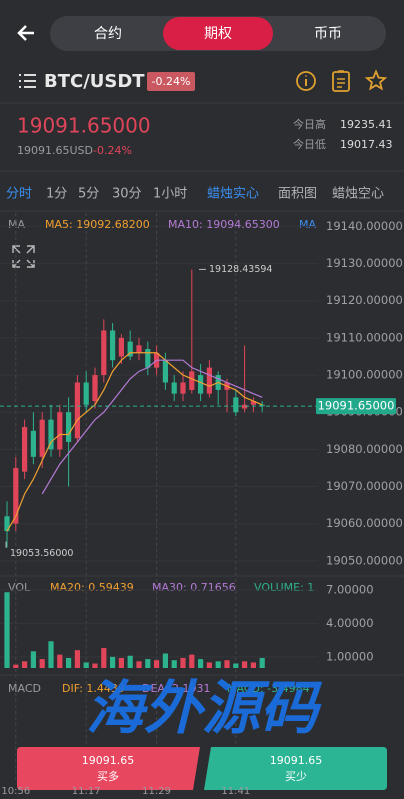  I want to click on vol-ma30: MA30: 0.71656, so click(194, 587).